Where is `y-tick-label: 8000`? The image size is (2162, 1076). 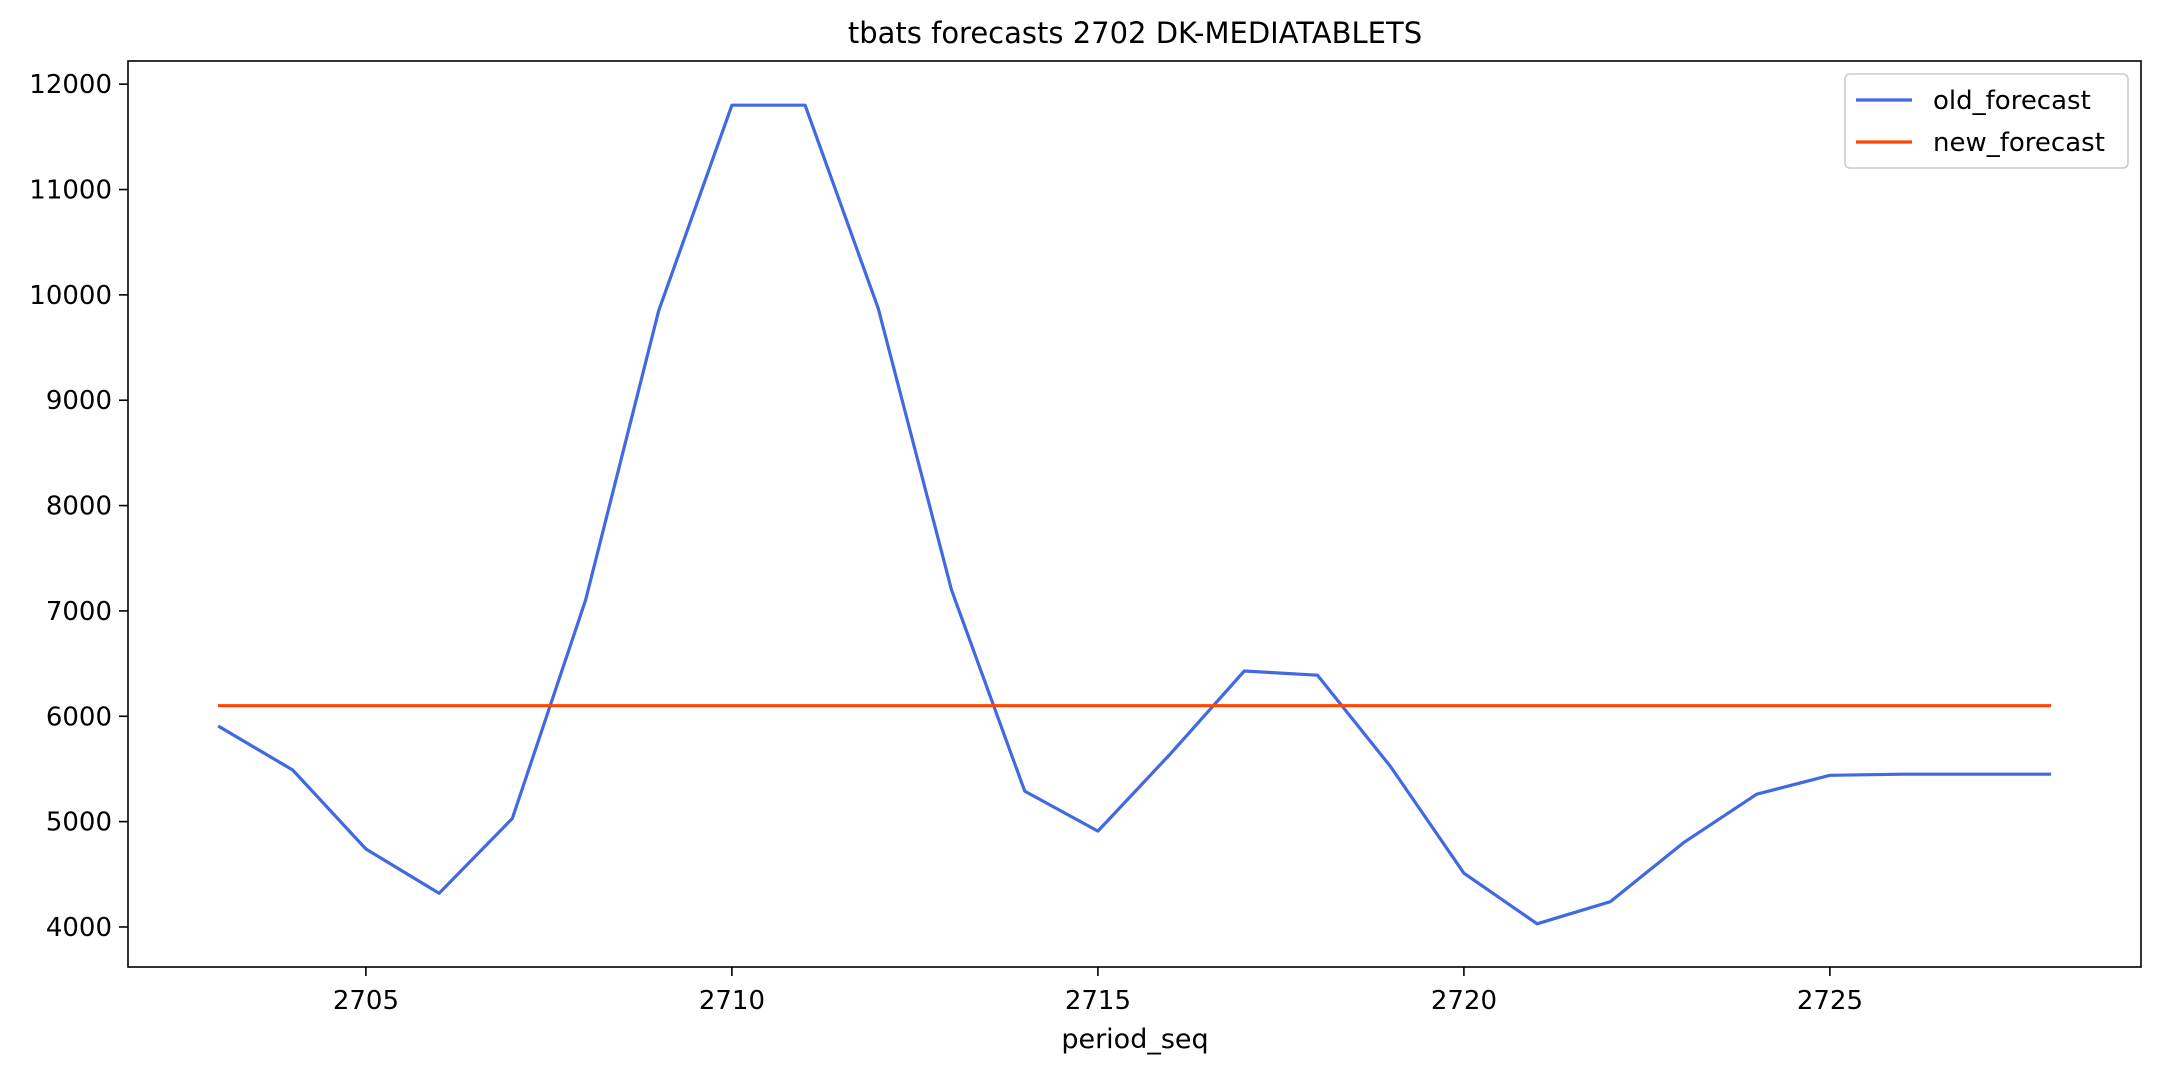 y-tick-label: 8000 is located at coordinates (79, 507).